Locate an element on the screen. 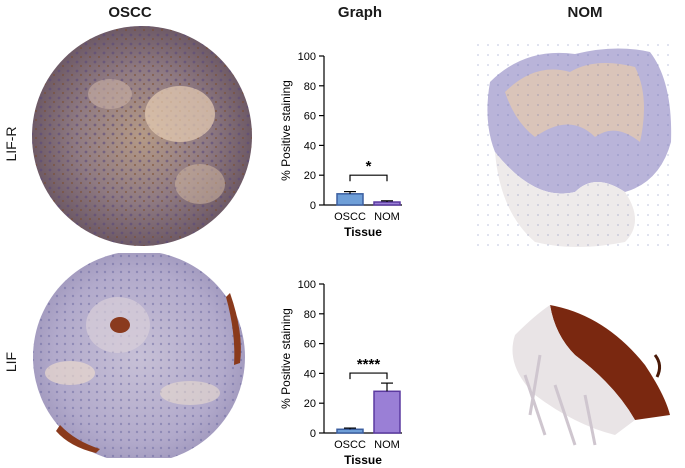  header-oscc: OSCC is located at coordinates (130, 12).